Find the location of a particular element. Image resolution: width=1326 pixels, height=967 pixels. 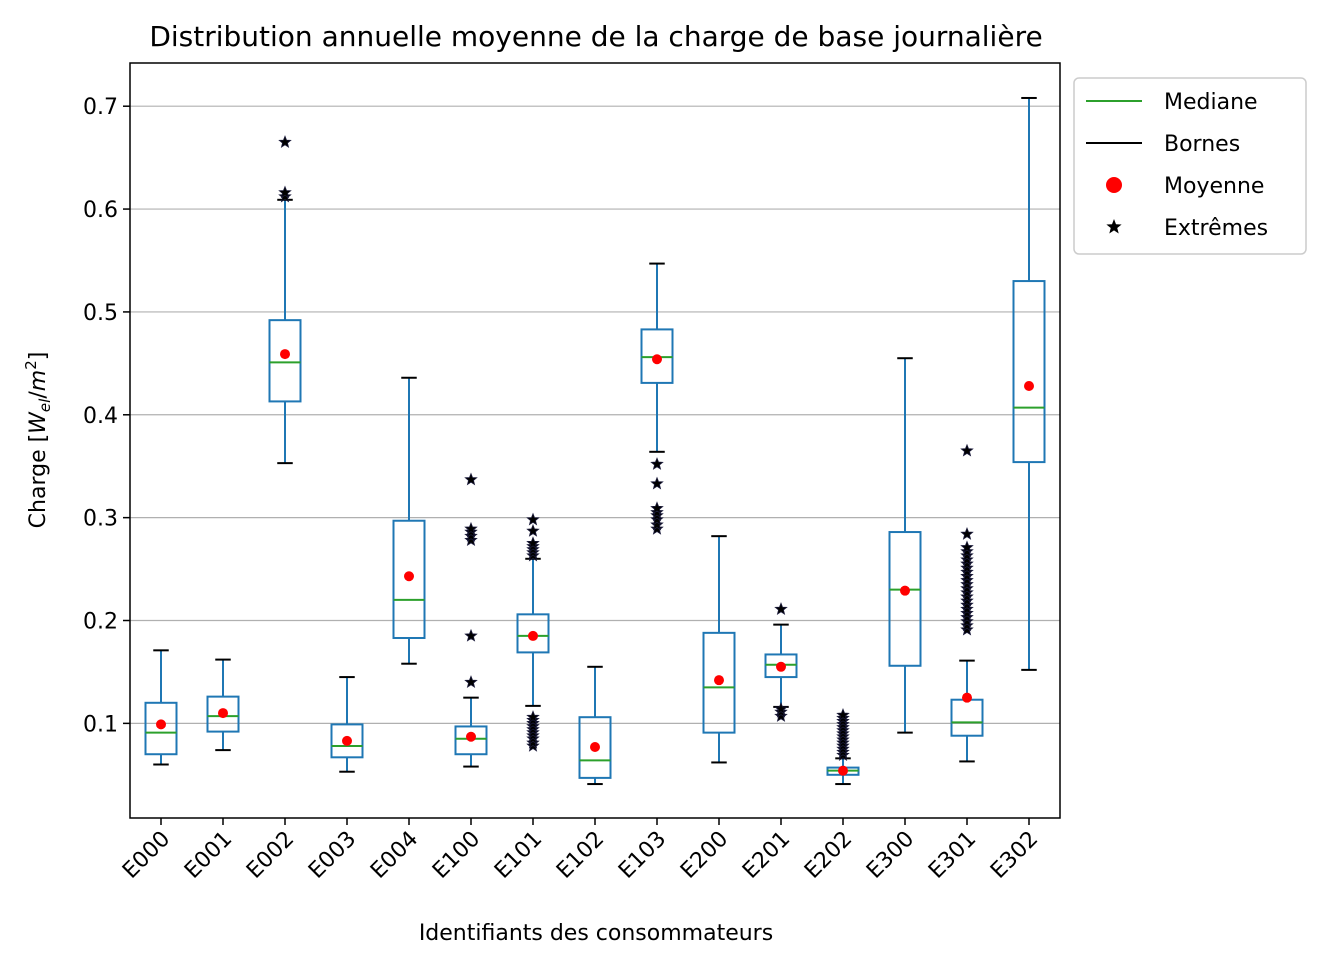

box-E300 is located at coordinates (905, 545).